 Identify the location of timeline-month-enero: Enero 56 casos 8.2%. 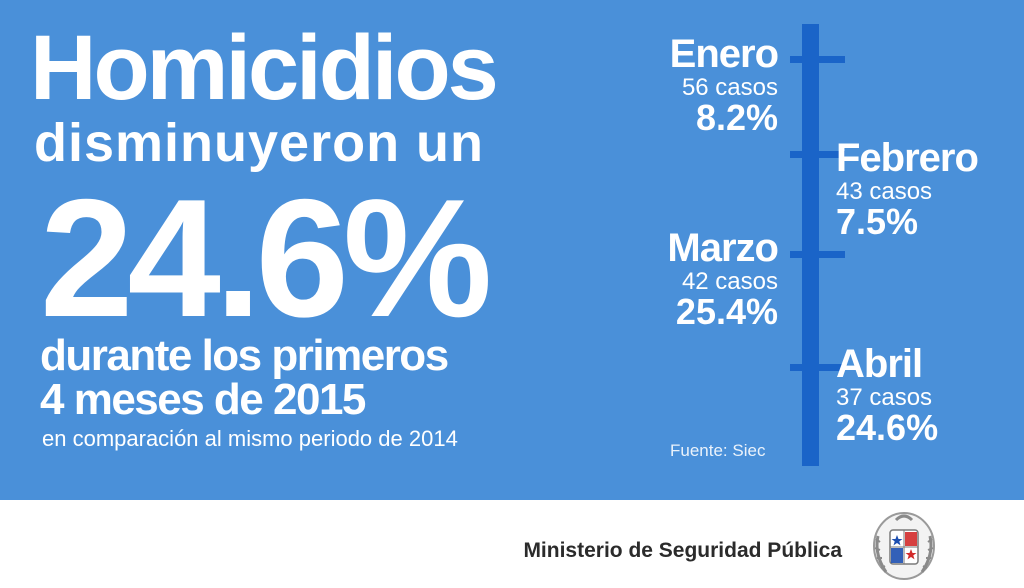
(724, 85).